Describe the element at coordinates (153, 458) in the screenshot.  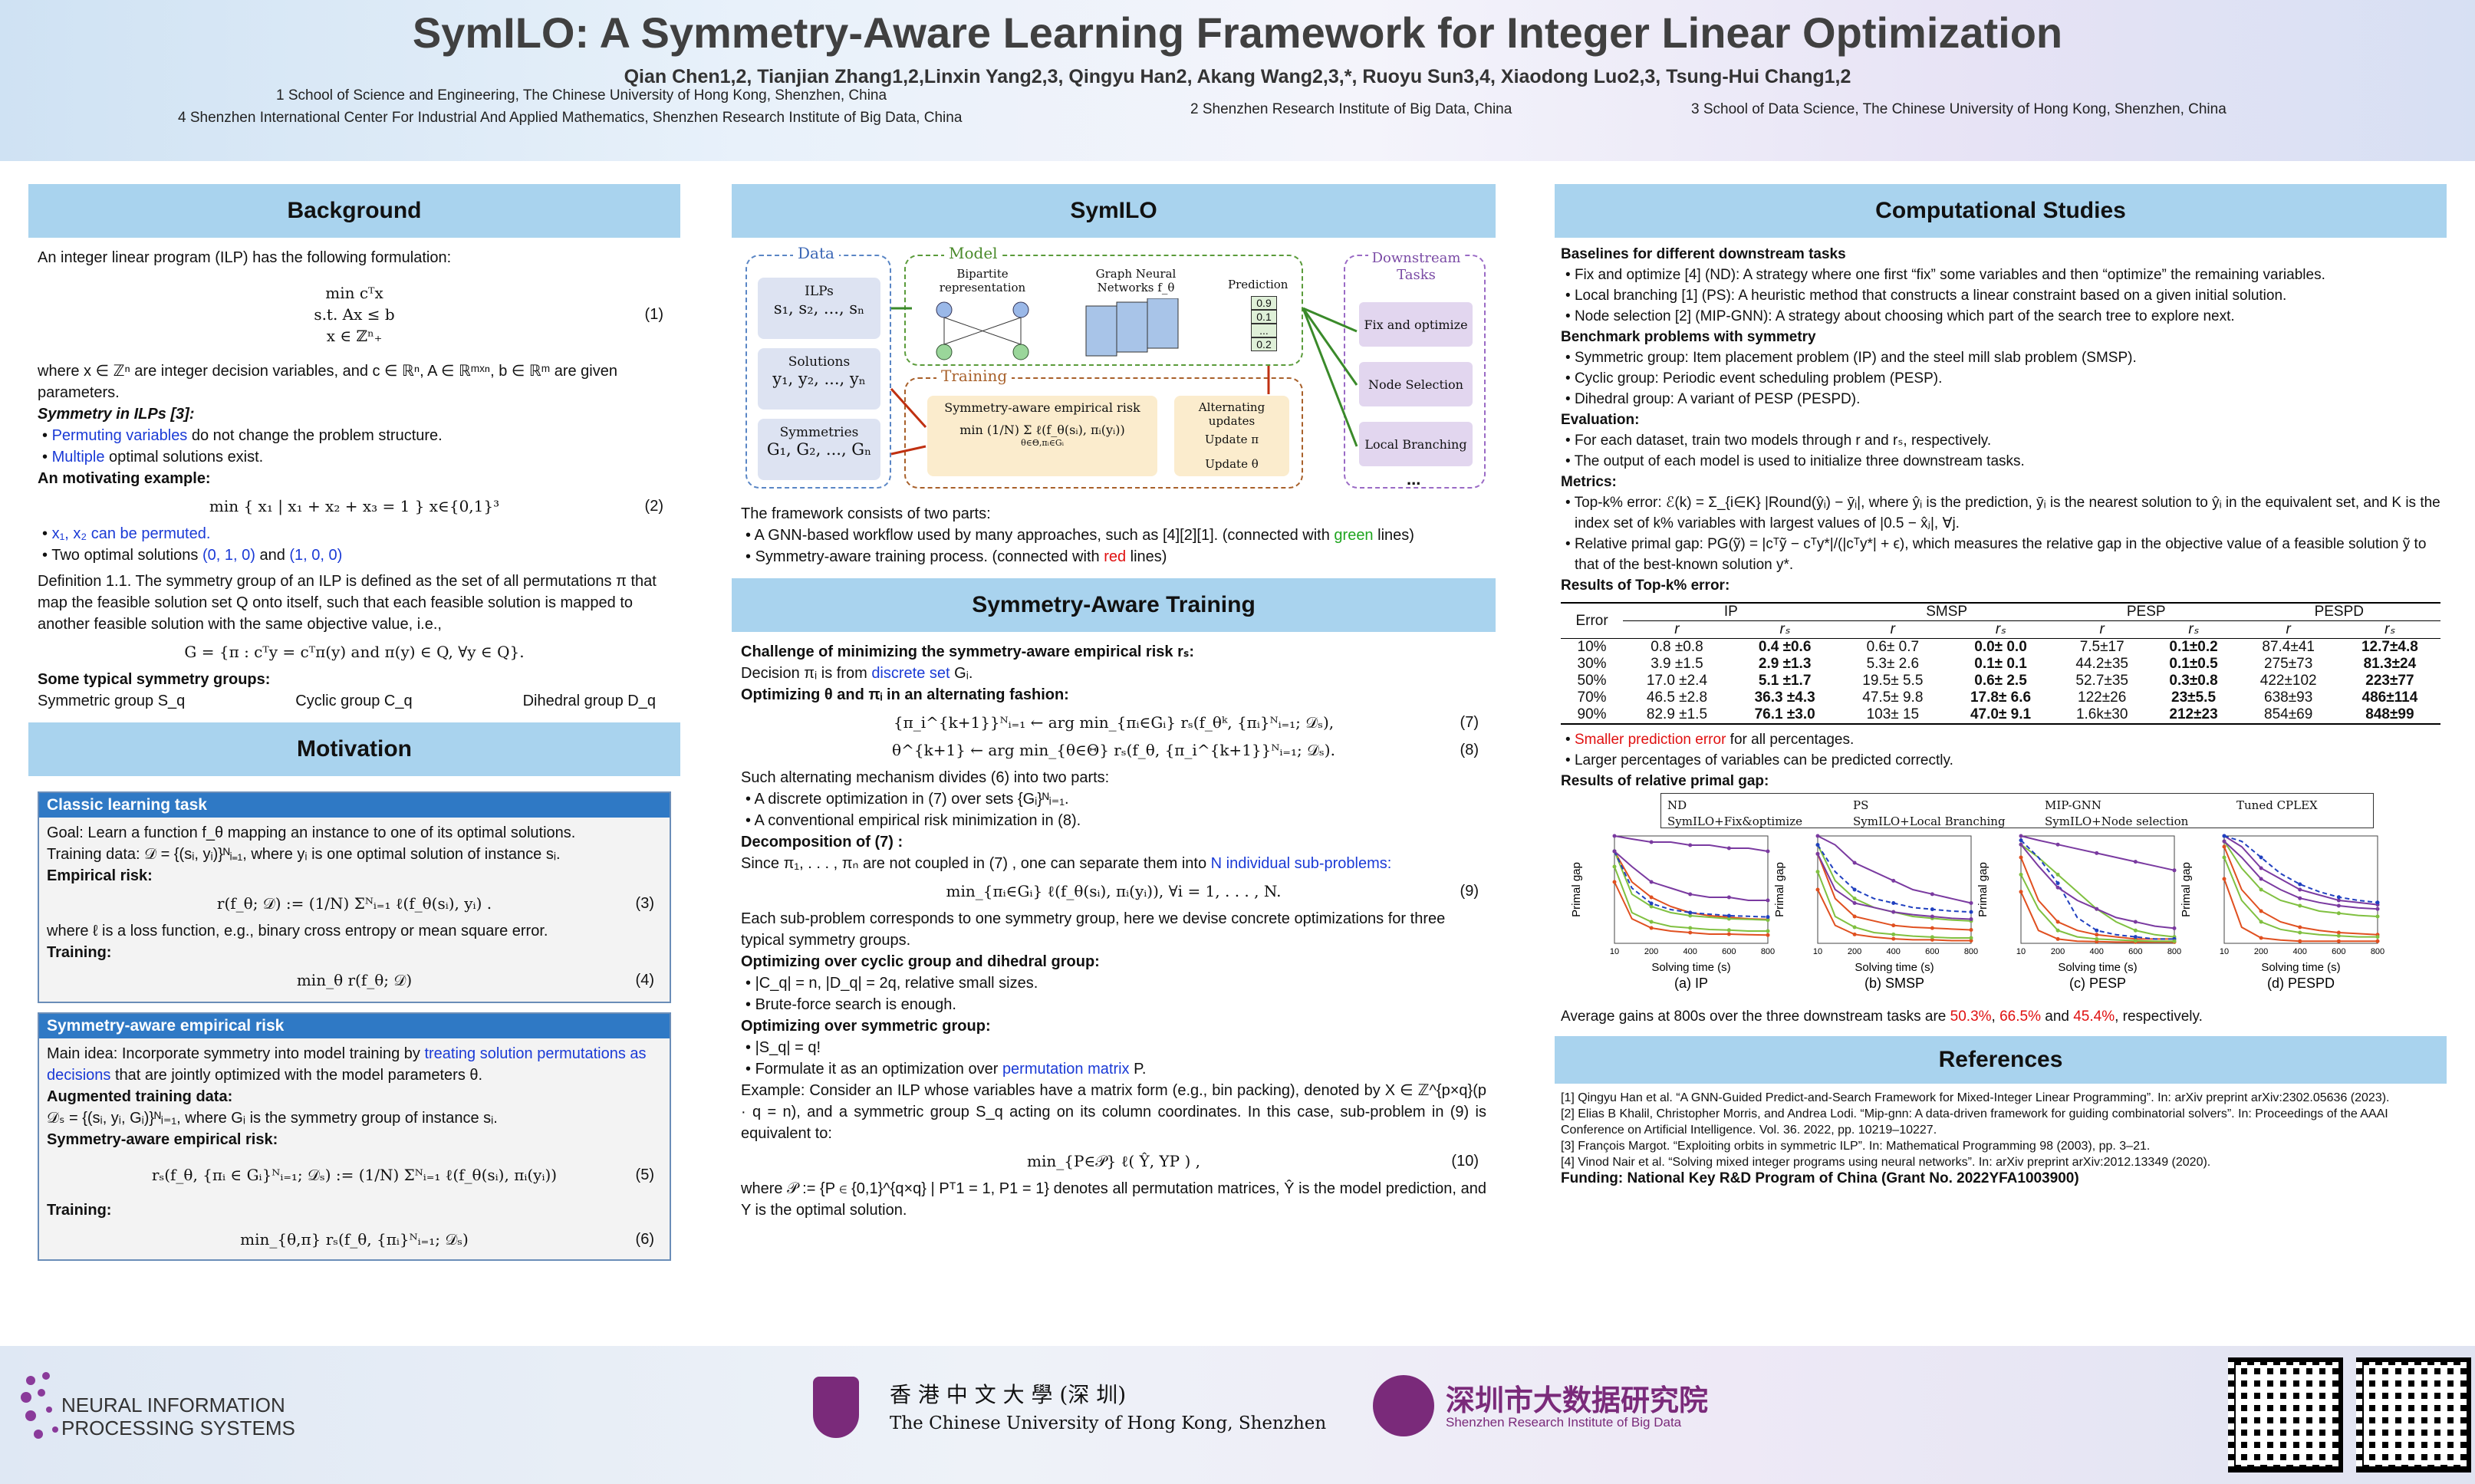
I see `symmetry-bullet-2: • Multiple optimal solutions exist.` at that location.